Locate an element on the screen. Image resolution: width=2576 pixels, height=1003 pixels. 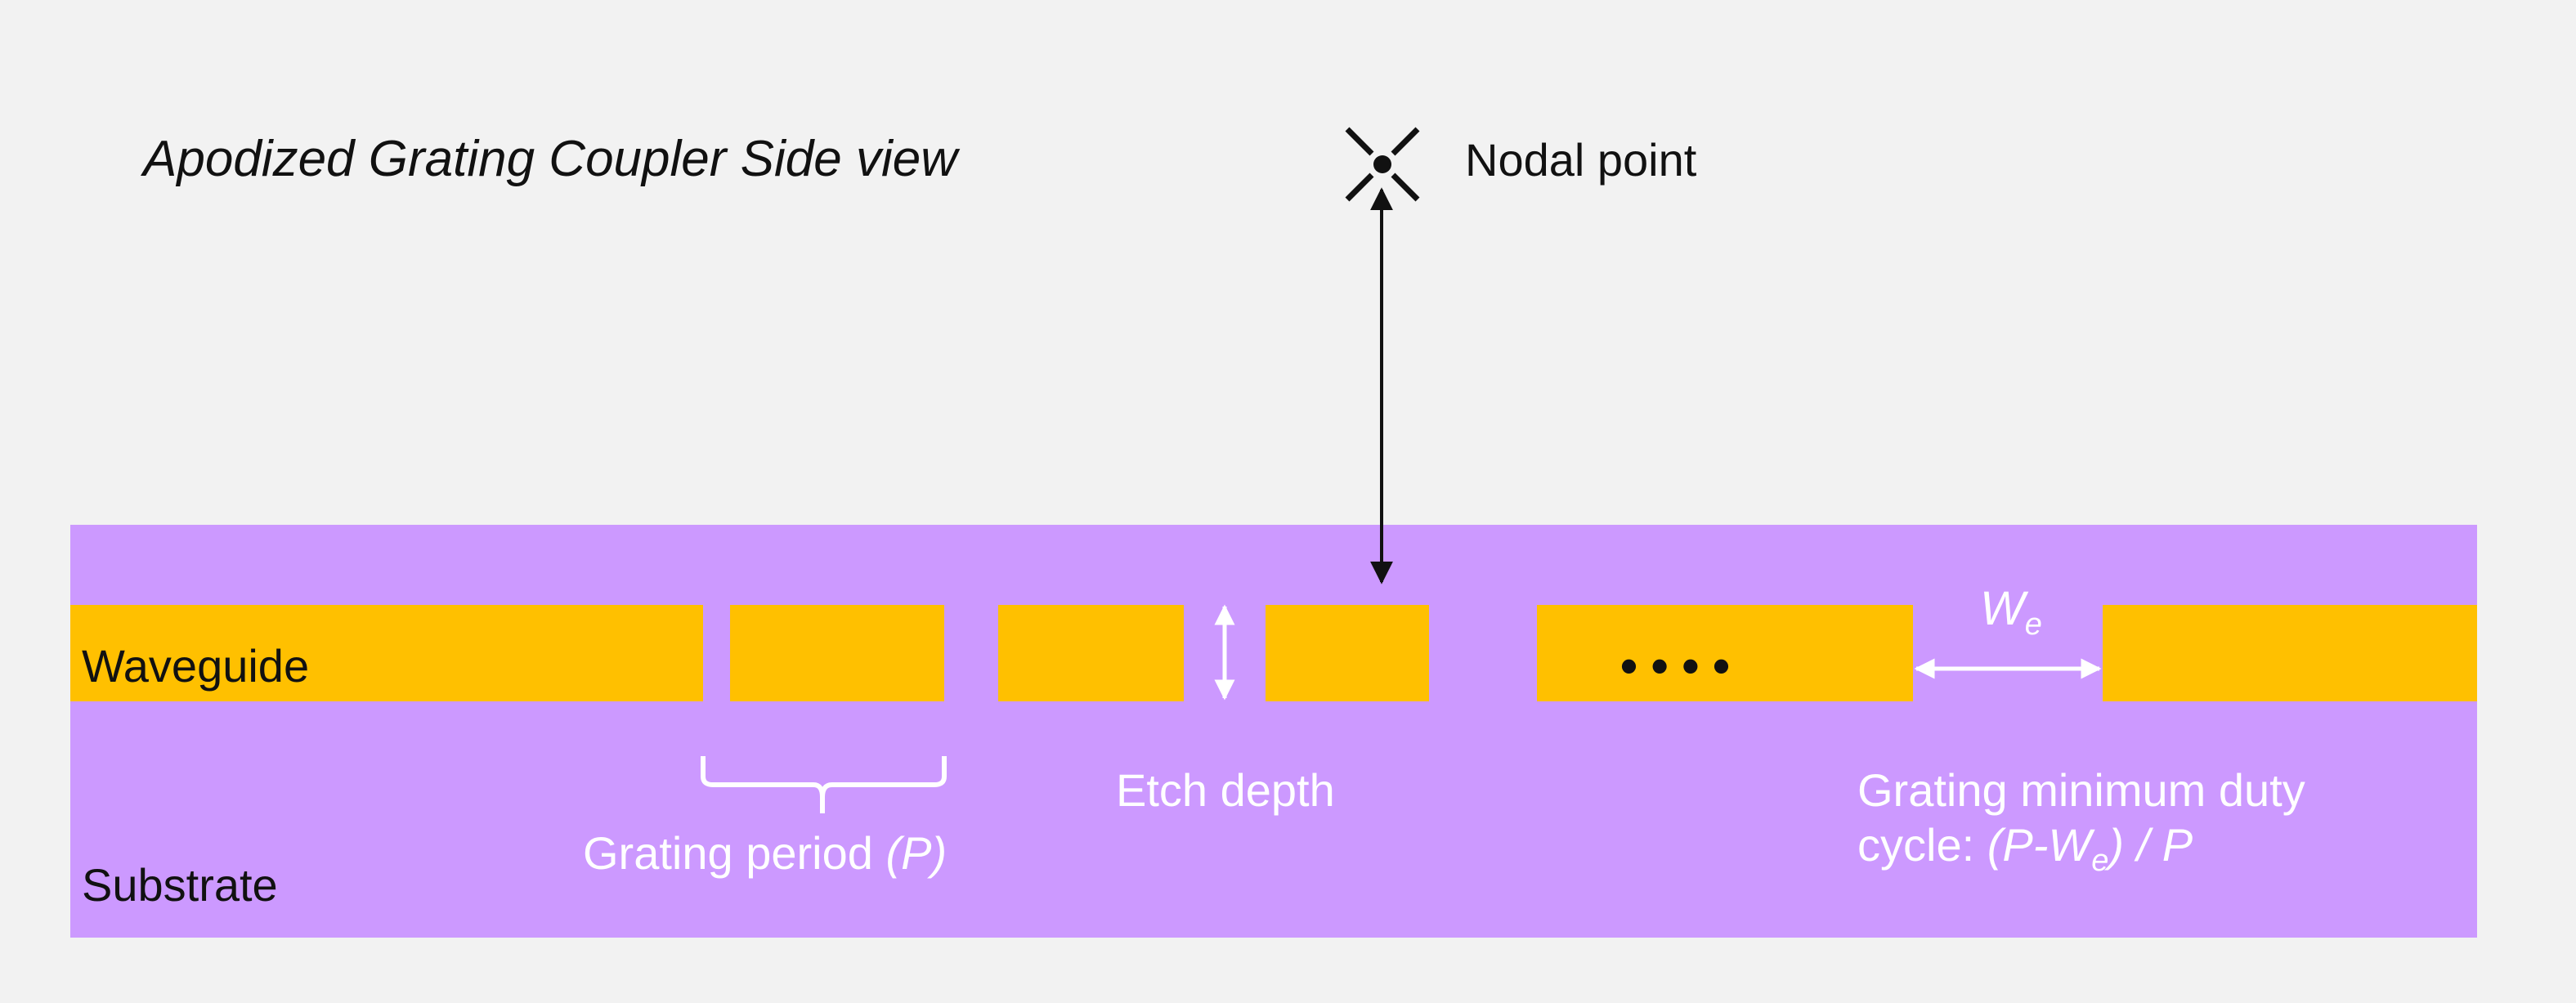
grating-period-label: Grating period (P) is located at coordinates (765, 853).